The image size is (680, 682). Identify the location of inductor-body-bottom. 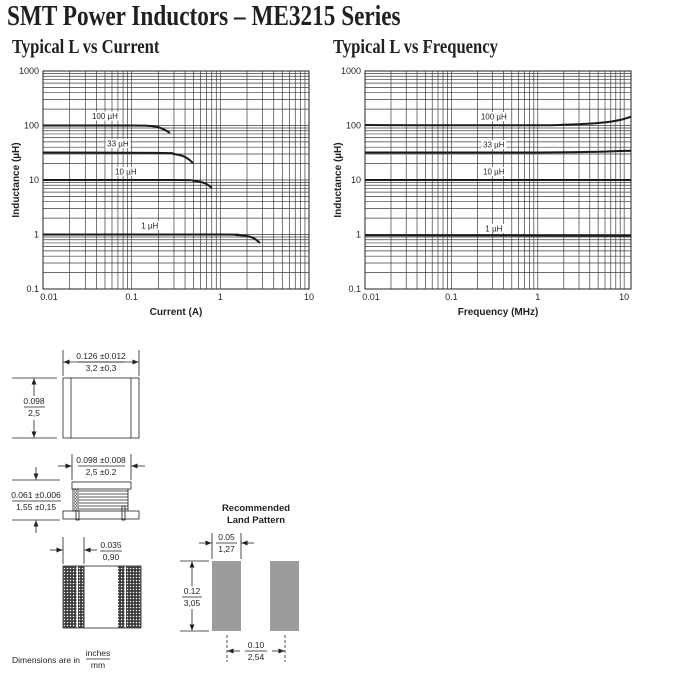
(102, 597).